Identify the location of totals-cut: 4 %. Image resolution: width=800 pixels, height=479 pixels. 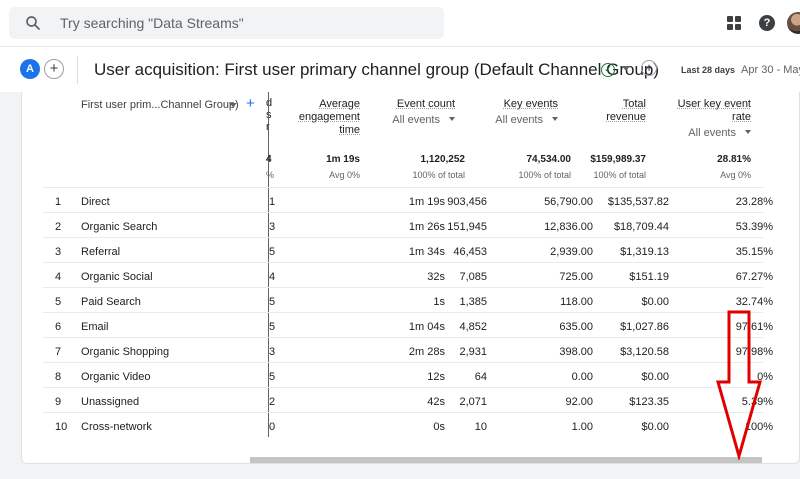
(270, 167).